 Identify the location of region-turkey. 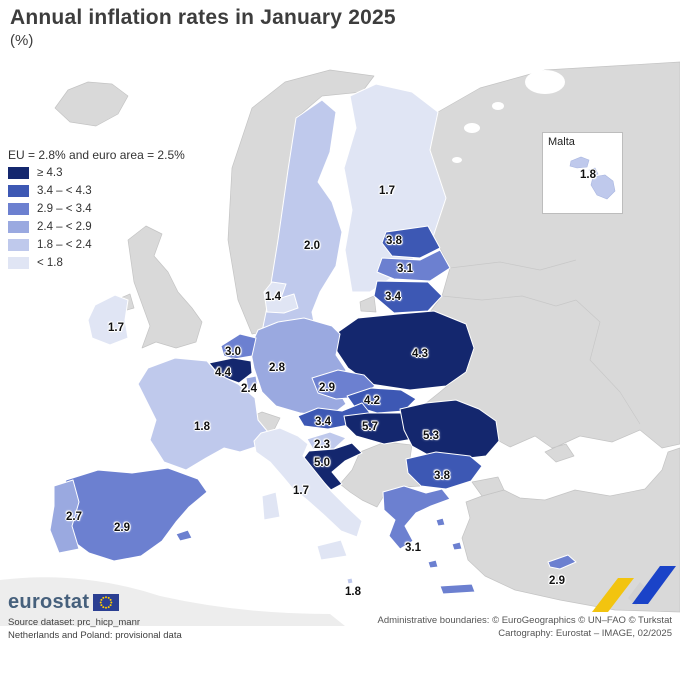
(570, 530).